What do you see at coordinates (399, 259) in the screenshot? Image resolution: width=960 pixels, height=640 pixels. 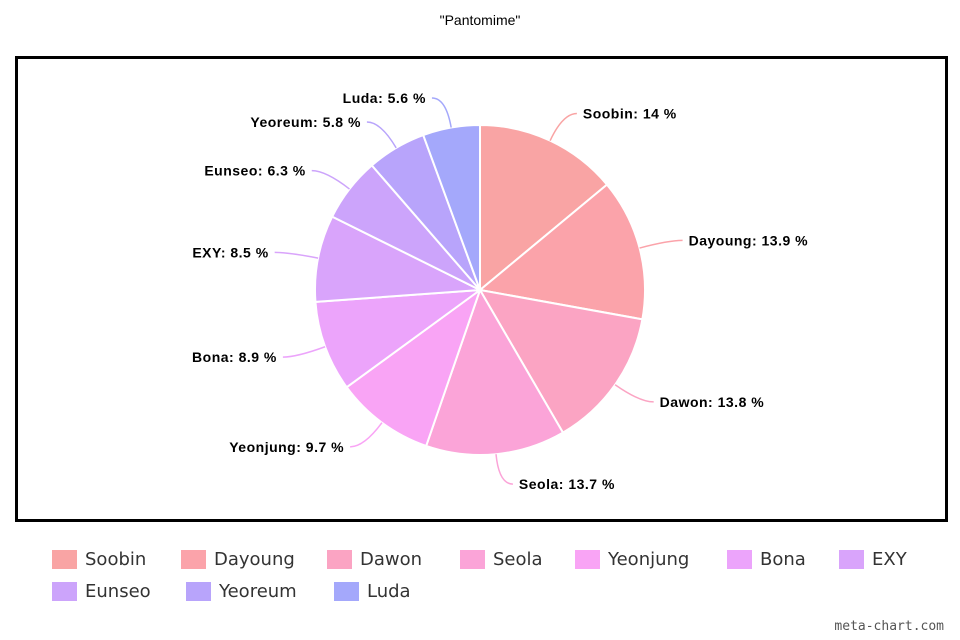 I see `pie-slice-exy` at bounding box center [399, 259].